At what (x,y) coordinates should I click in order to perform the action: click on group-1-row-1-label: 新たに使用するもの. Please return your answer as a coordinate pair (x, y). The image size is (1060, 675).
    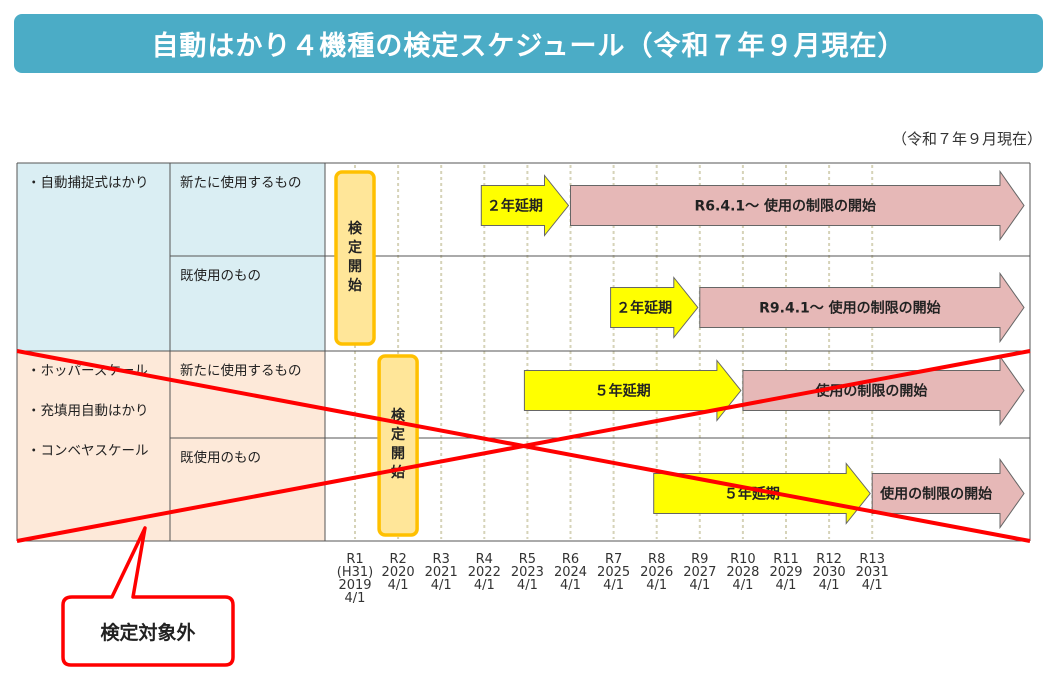
    Looking at the image, I should click on (247, 209).